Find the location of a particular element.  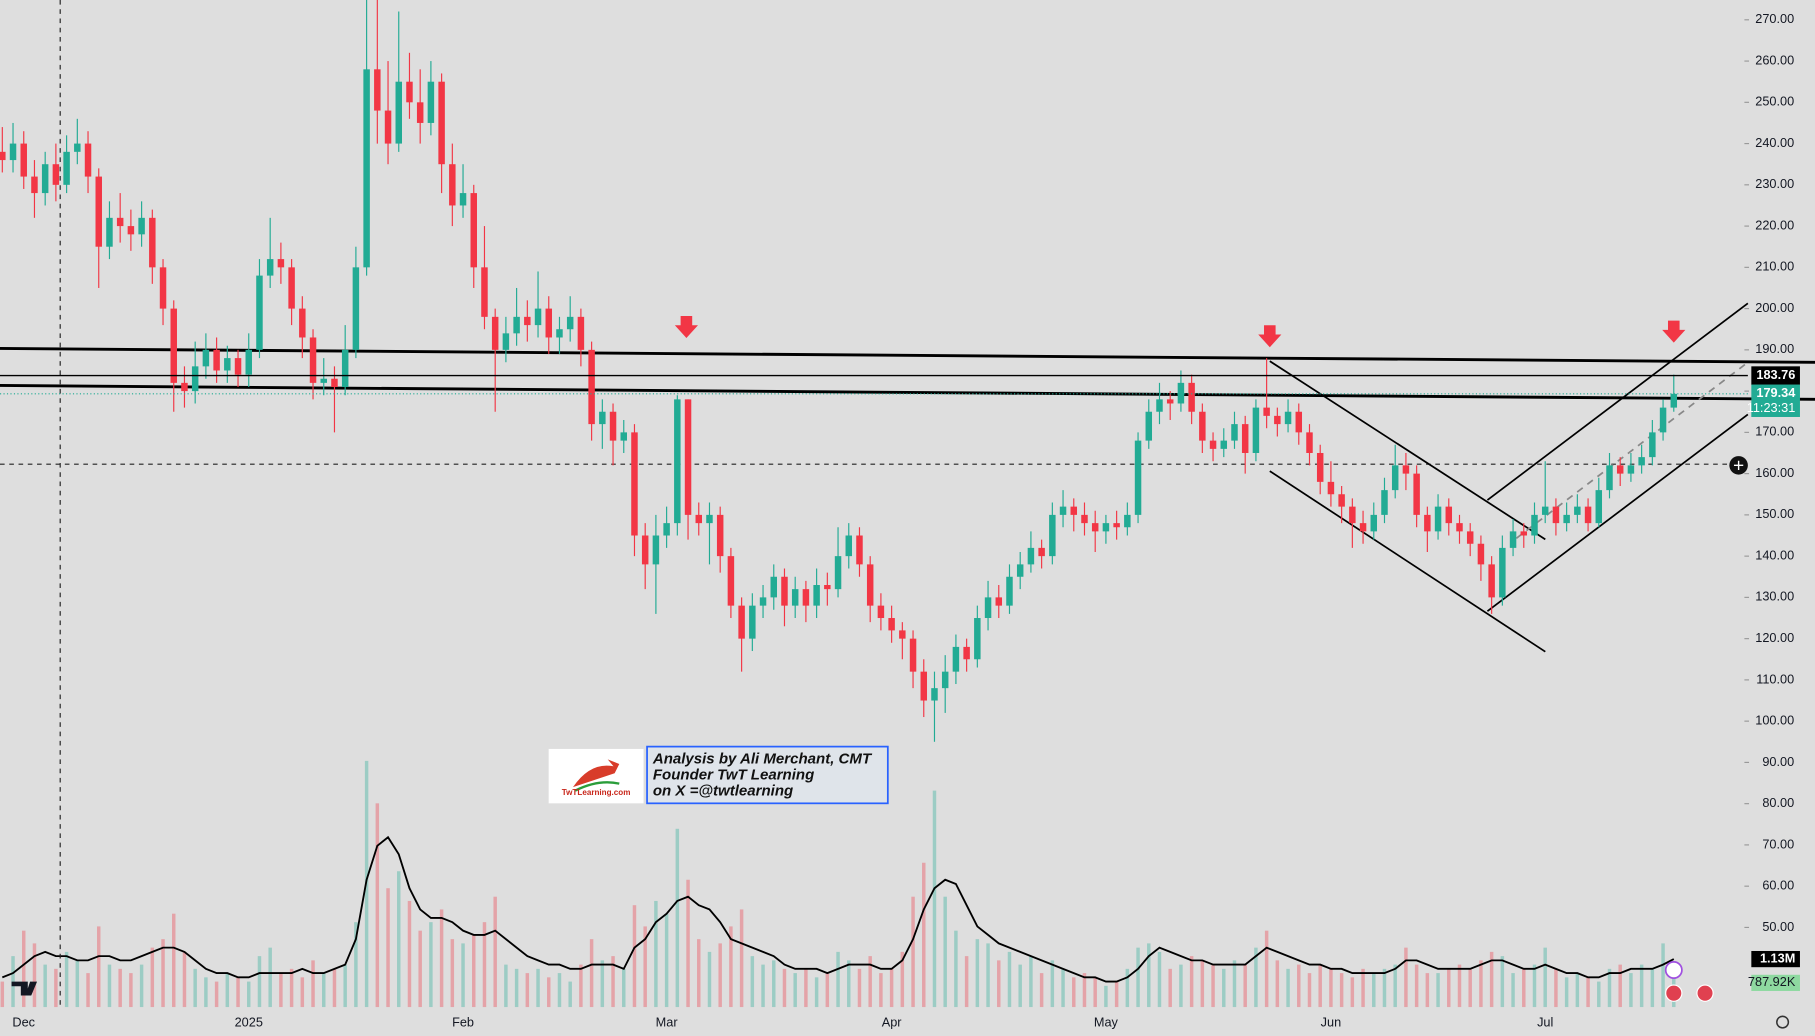

logo-graphic is located at coordinates (596, 773).